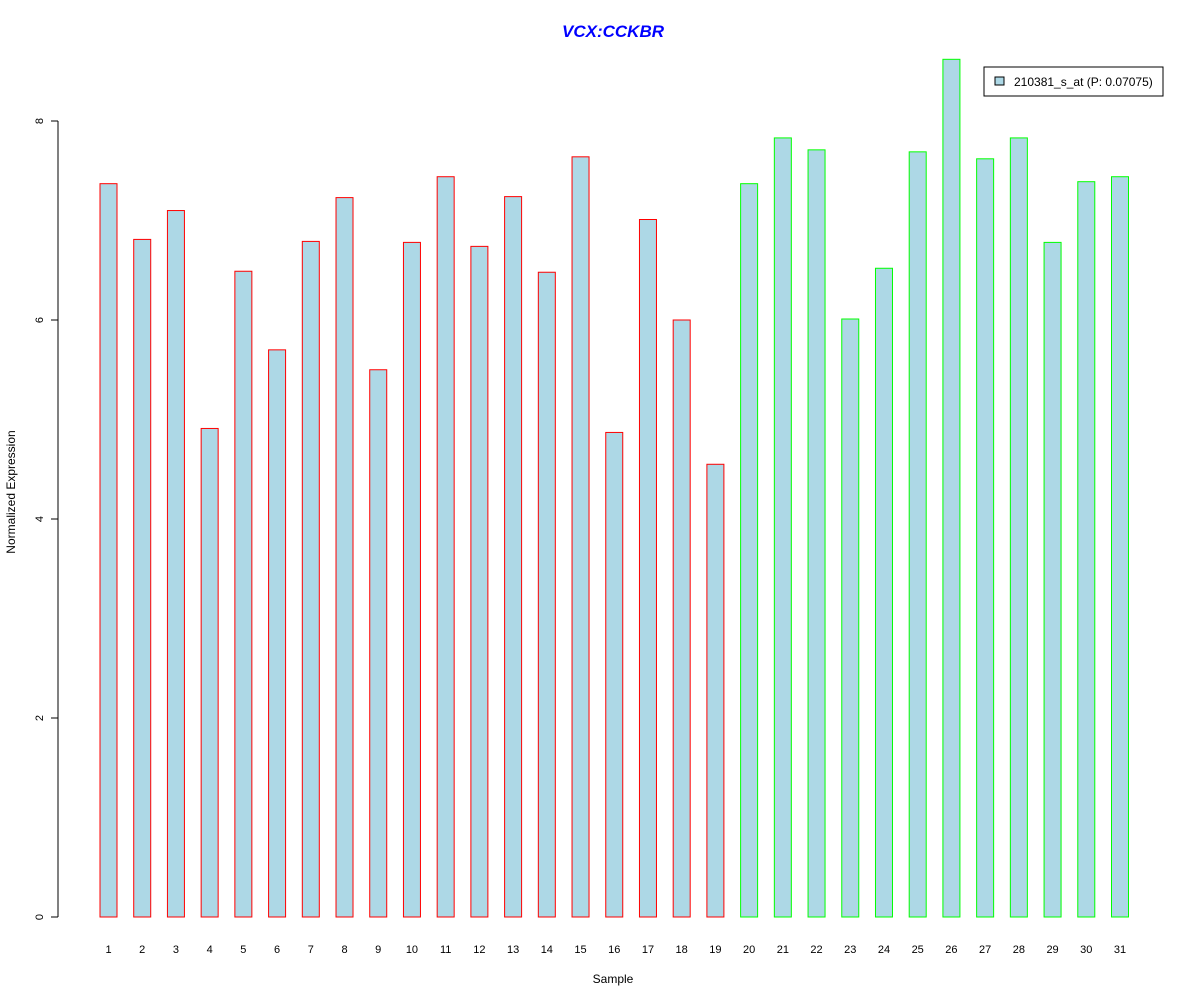 The image size is (1200, 1005). Describe the element at coordinates (850, 950) in the screenshot. I see `x-tick-label: 23` at that location.